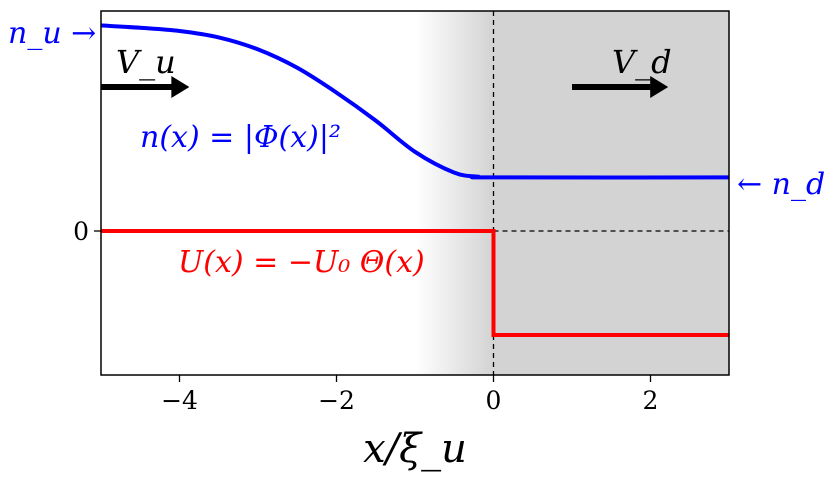 The image size is (830, 477). I want to click on n-d-annotation: ← n_d, so click(781, 184).